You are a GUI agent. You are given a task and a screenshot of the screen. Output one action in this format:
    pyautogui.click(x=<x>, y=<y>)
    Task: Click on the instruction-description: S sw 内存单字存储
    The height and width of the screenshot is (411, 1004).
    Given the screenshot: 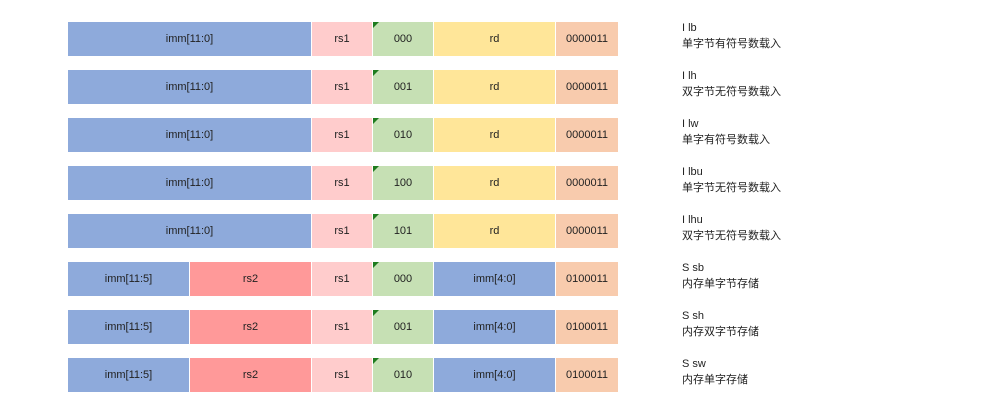 What is the action you would take?
    pyautogui.click(x=715, y=372)
    